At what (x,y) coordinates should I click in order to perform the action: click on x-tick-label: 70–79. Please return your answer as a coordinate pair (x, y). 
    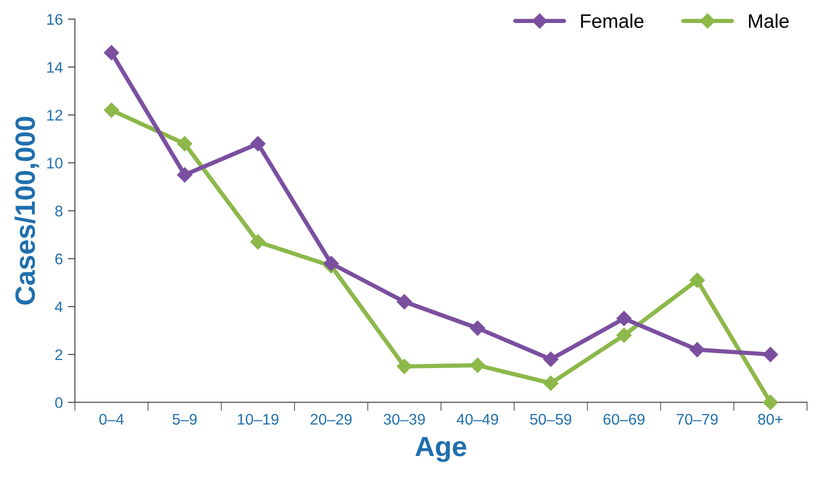
    Looking at the image, I should click on (697, 419).